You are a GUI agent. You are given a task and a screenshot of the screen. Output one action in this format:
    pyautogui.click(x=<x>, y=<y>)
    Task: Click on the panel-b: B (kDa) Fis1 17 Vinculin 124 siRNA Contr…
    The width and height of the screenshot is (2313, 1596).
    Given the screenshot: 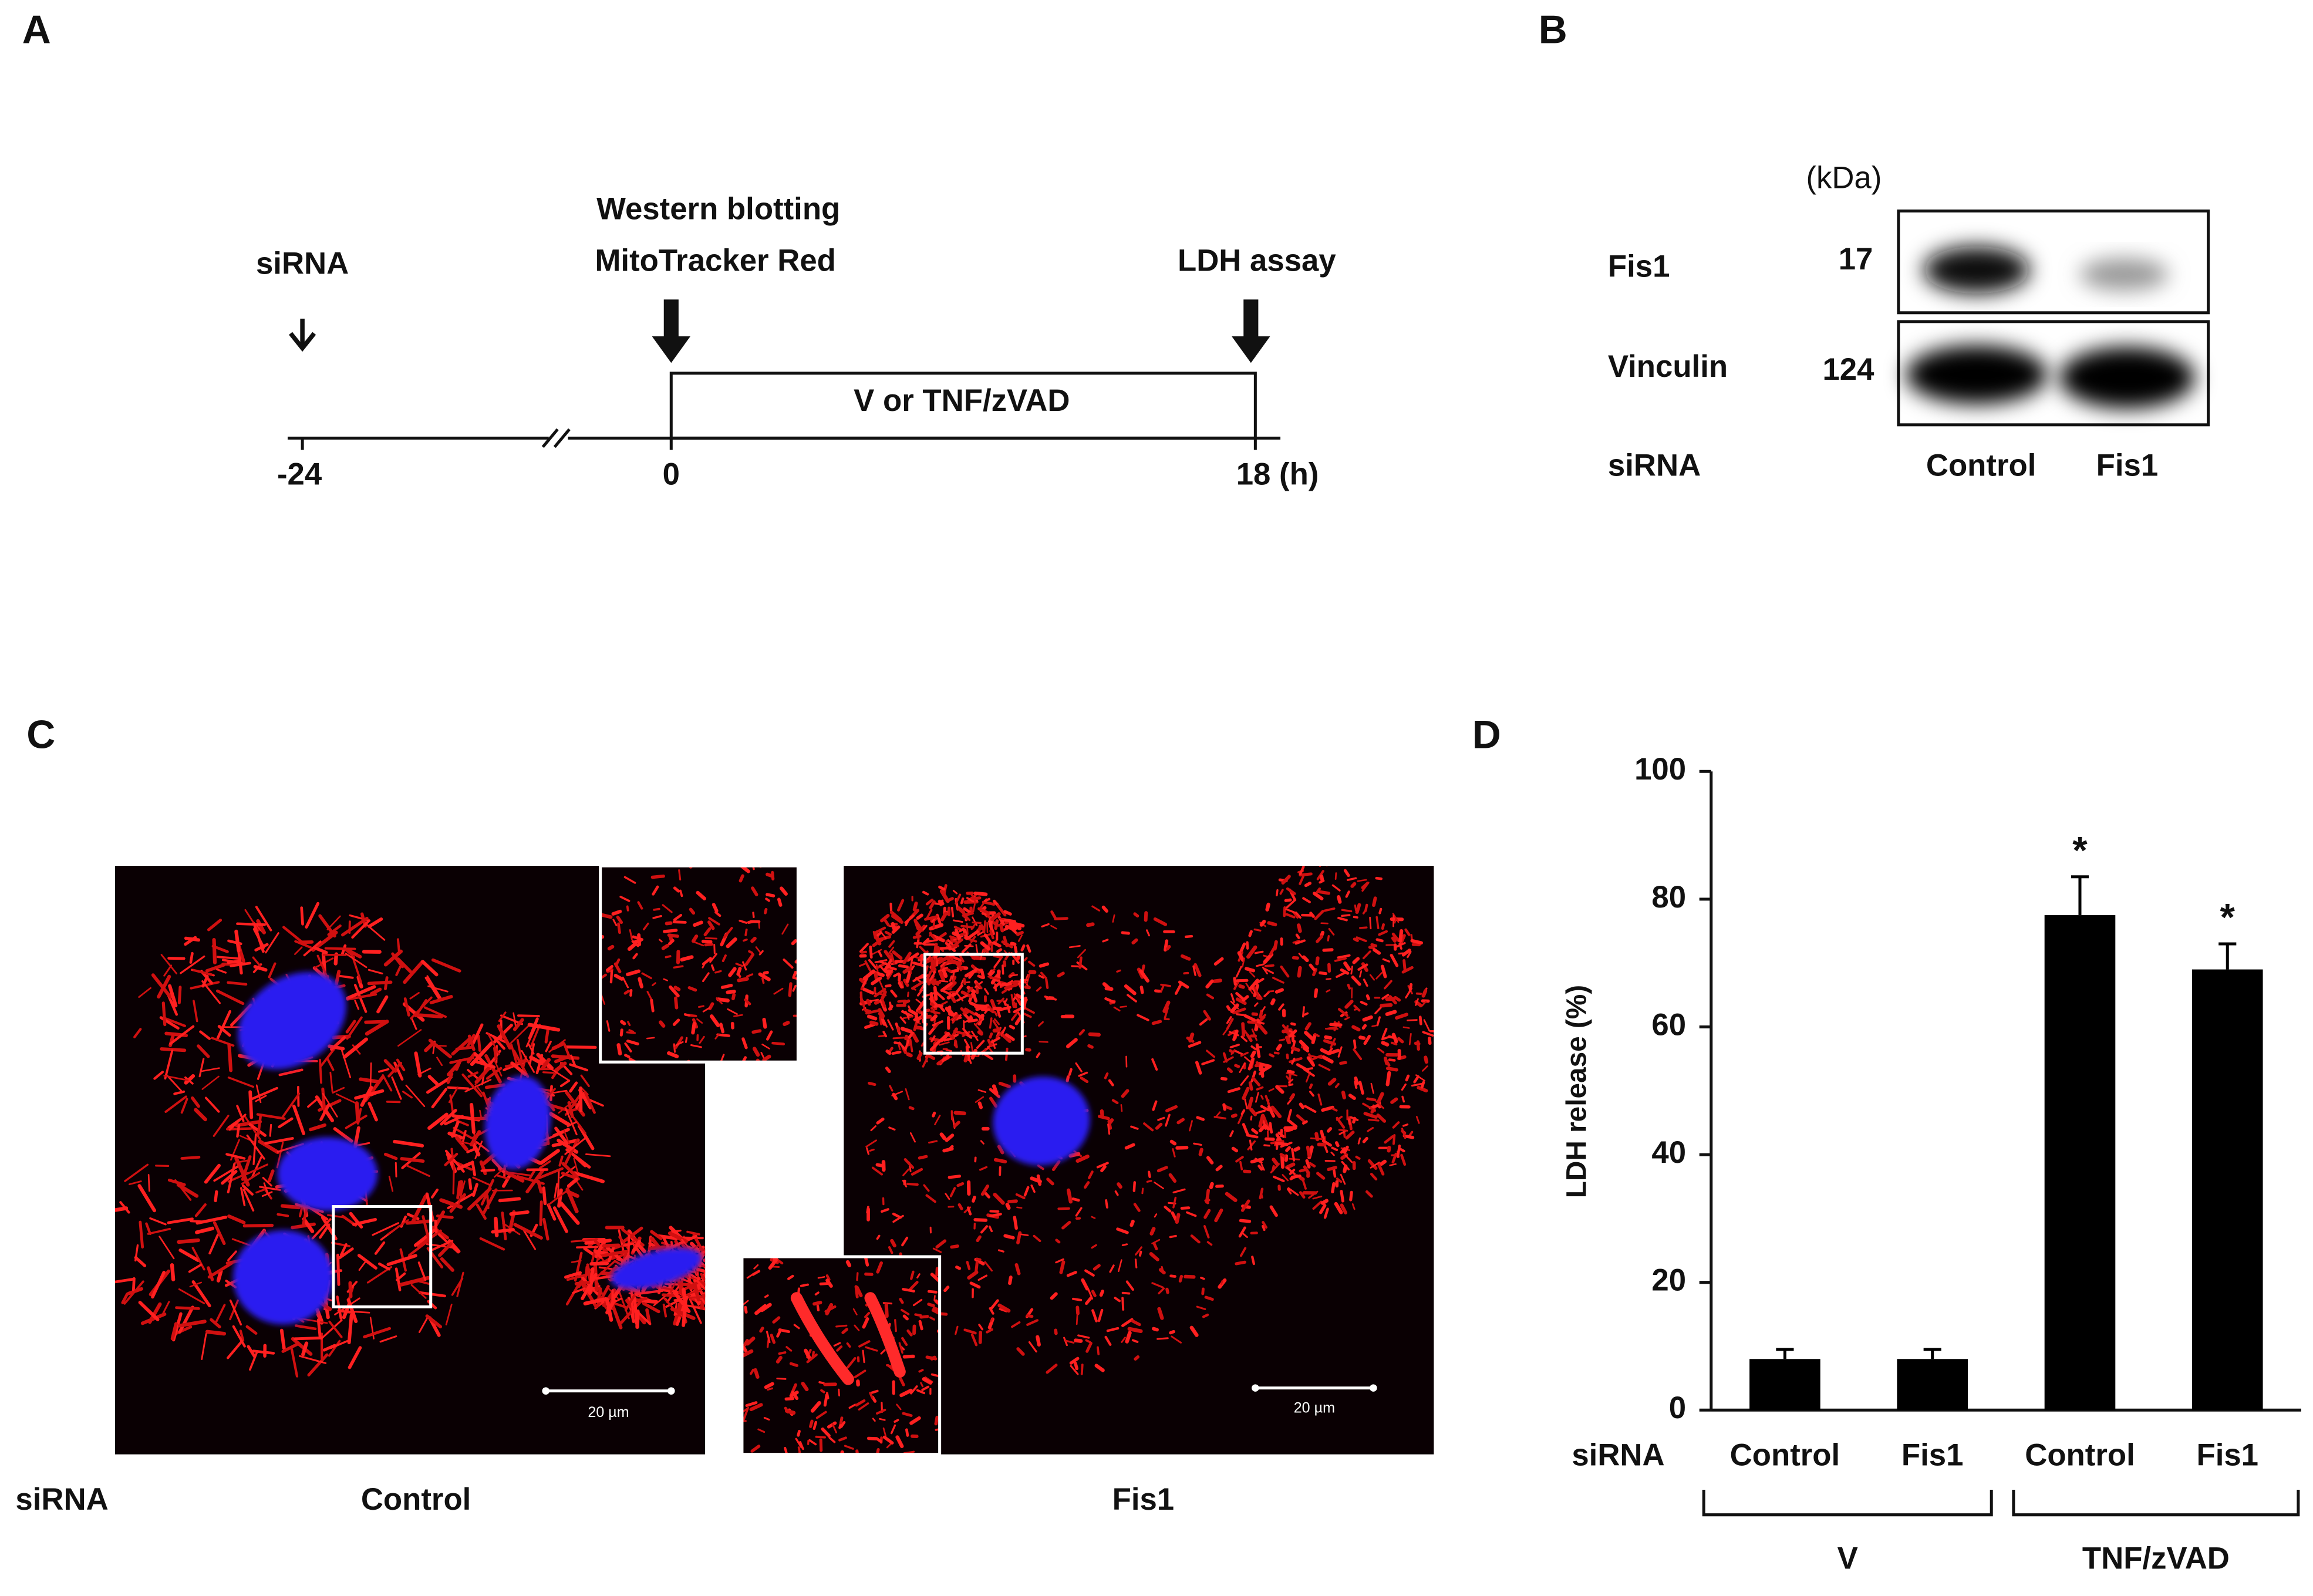 What is the action you would take?
    pyautogui.click(x=1874, y=245)
    